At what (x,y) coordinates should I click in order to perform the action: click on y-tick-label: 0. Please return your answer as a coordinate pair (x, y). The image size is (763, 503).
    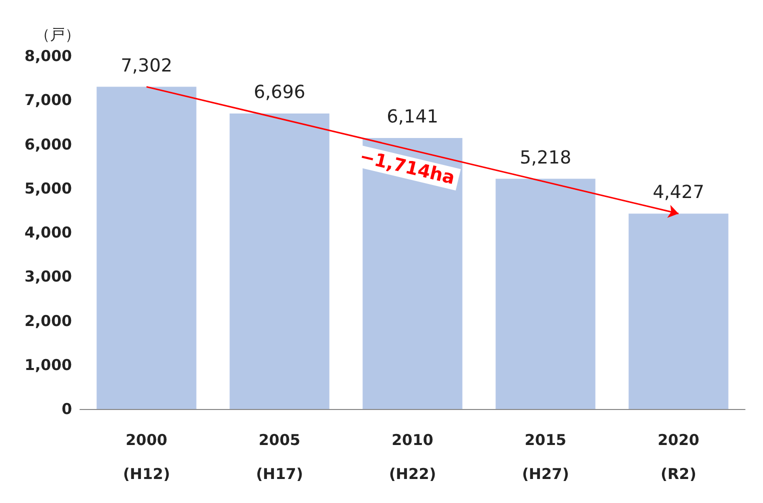
    Looking at the image, I should click on (67, 409).